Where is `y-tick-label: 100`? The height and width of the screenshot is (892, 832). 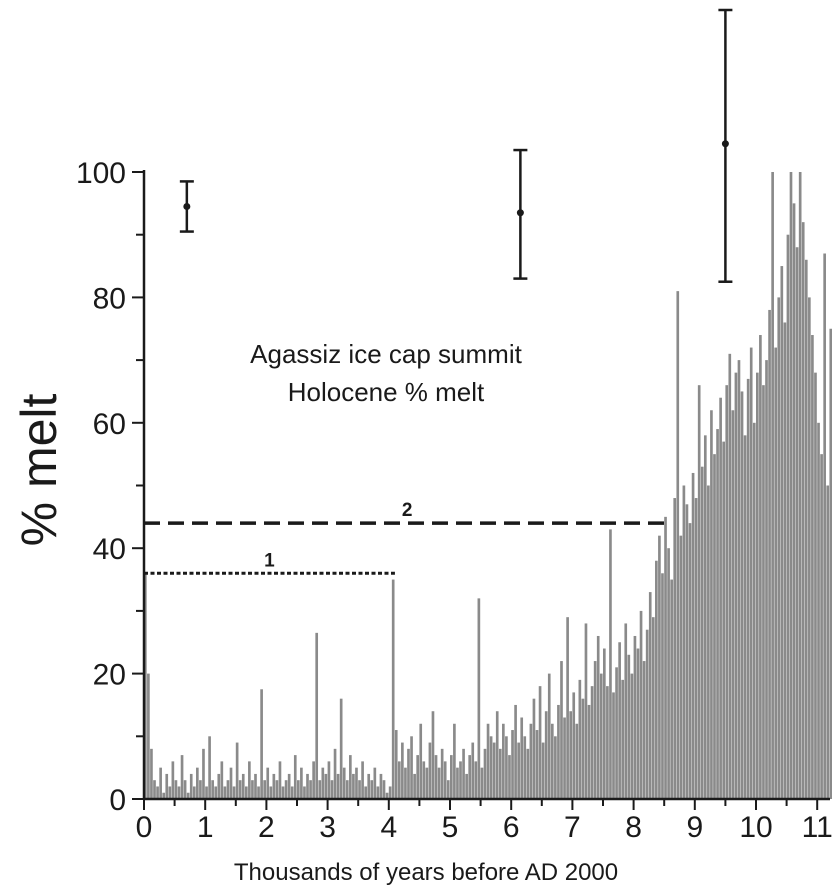
y-tick-label: 100 is located at coordinates (101, 173).